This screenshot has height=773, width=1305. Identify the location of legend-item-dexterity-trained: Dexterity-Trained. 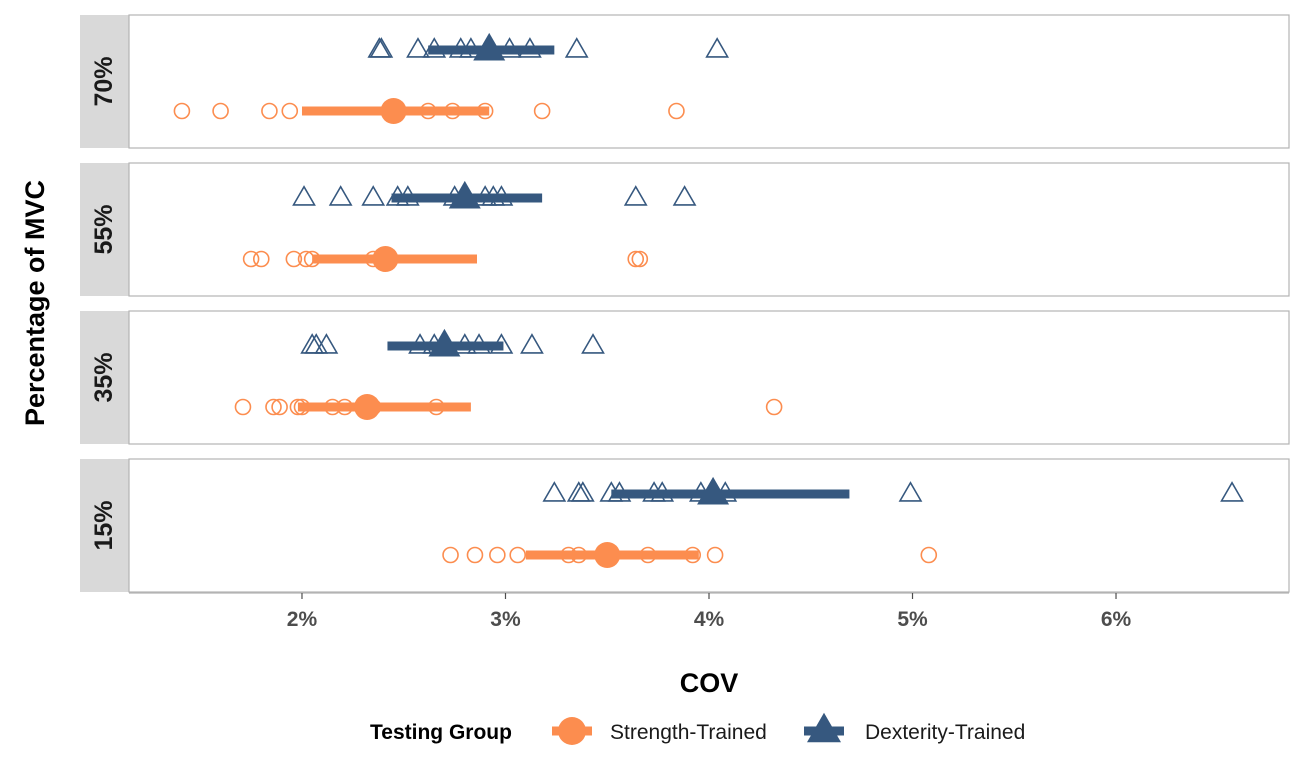
(914, 728).